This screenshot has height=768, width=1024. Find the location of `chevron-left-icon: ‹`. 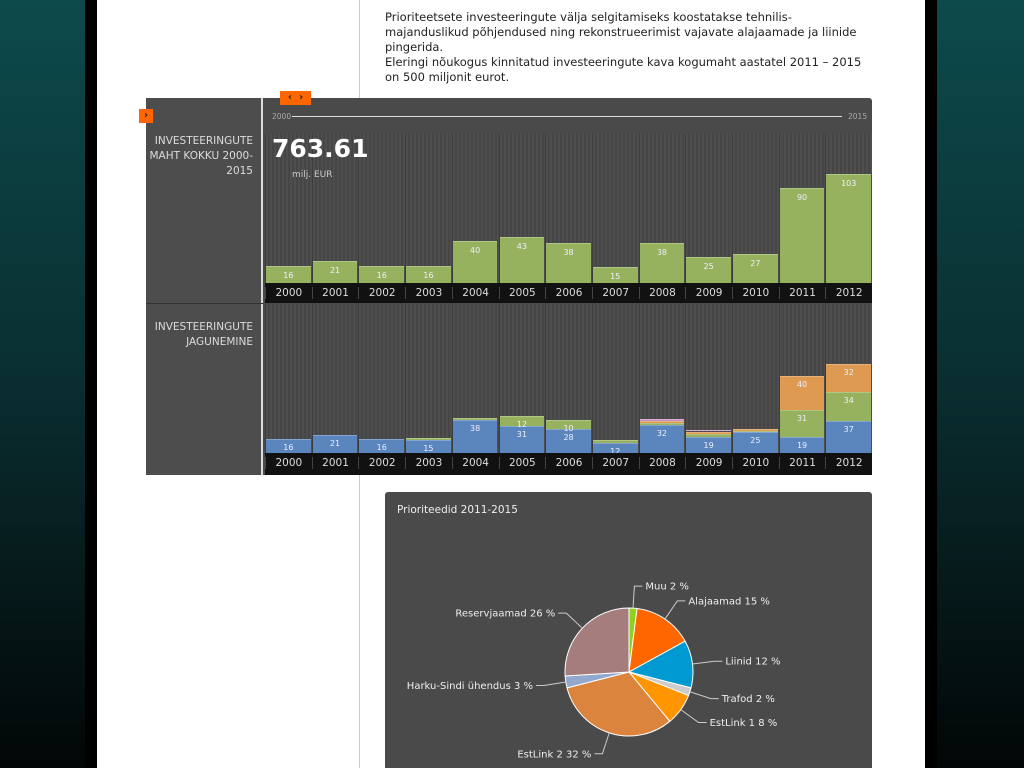

chevron-left-icon: ‹ is located at coordinates (290, 97).